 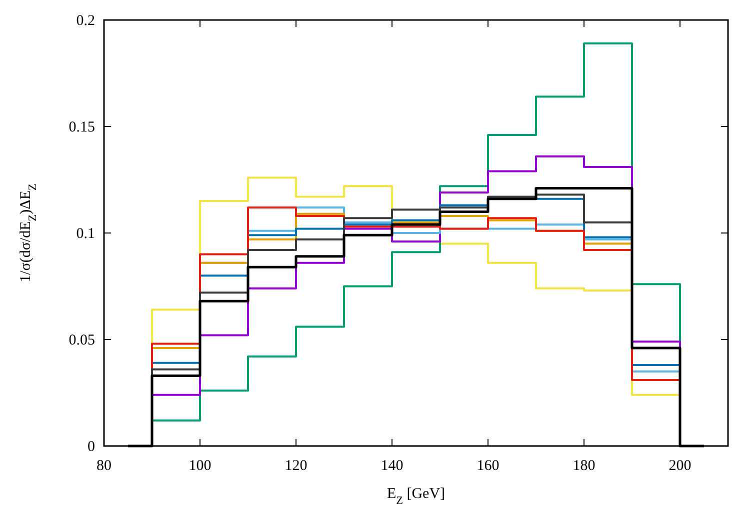 What do you see at coordinates (91, 447) in the screenshot?
I see `y-tick-label: 0` at bounding box center [91, 447].